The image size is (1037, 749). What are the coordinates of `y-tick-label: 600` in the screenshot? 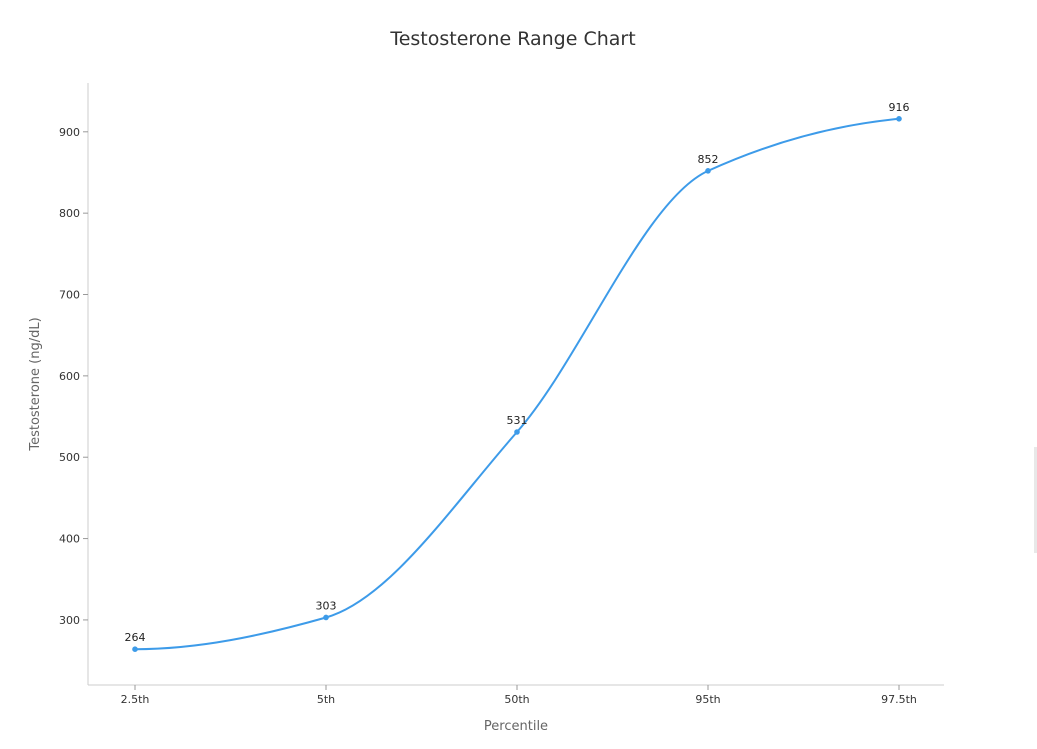 It's located at (69, 376).